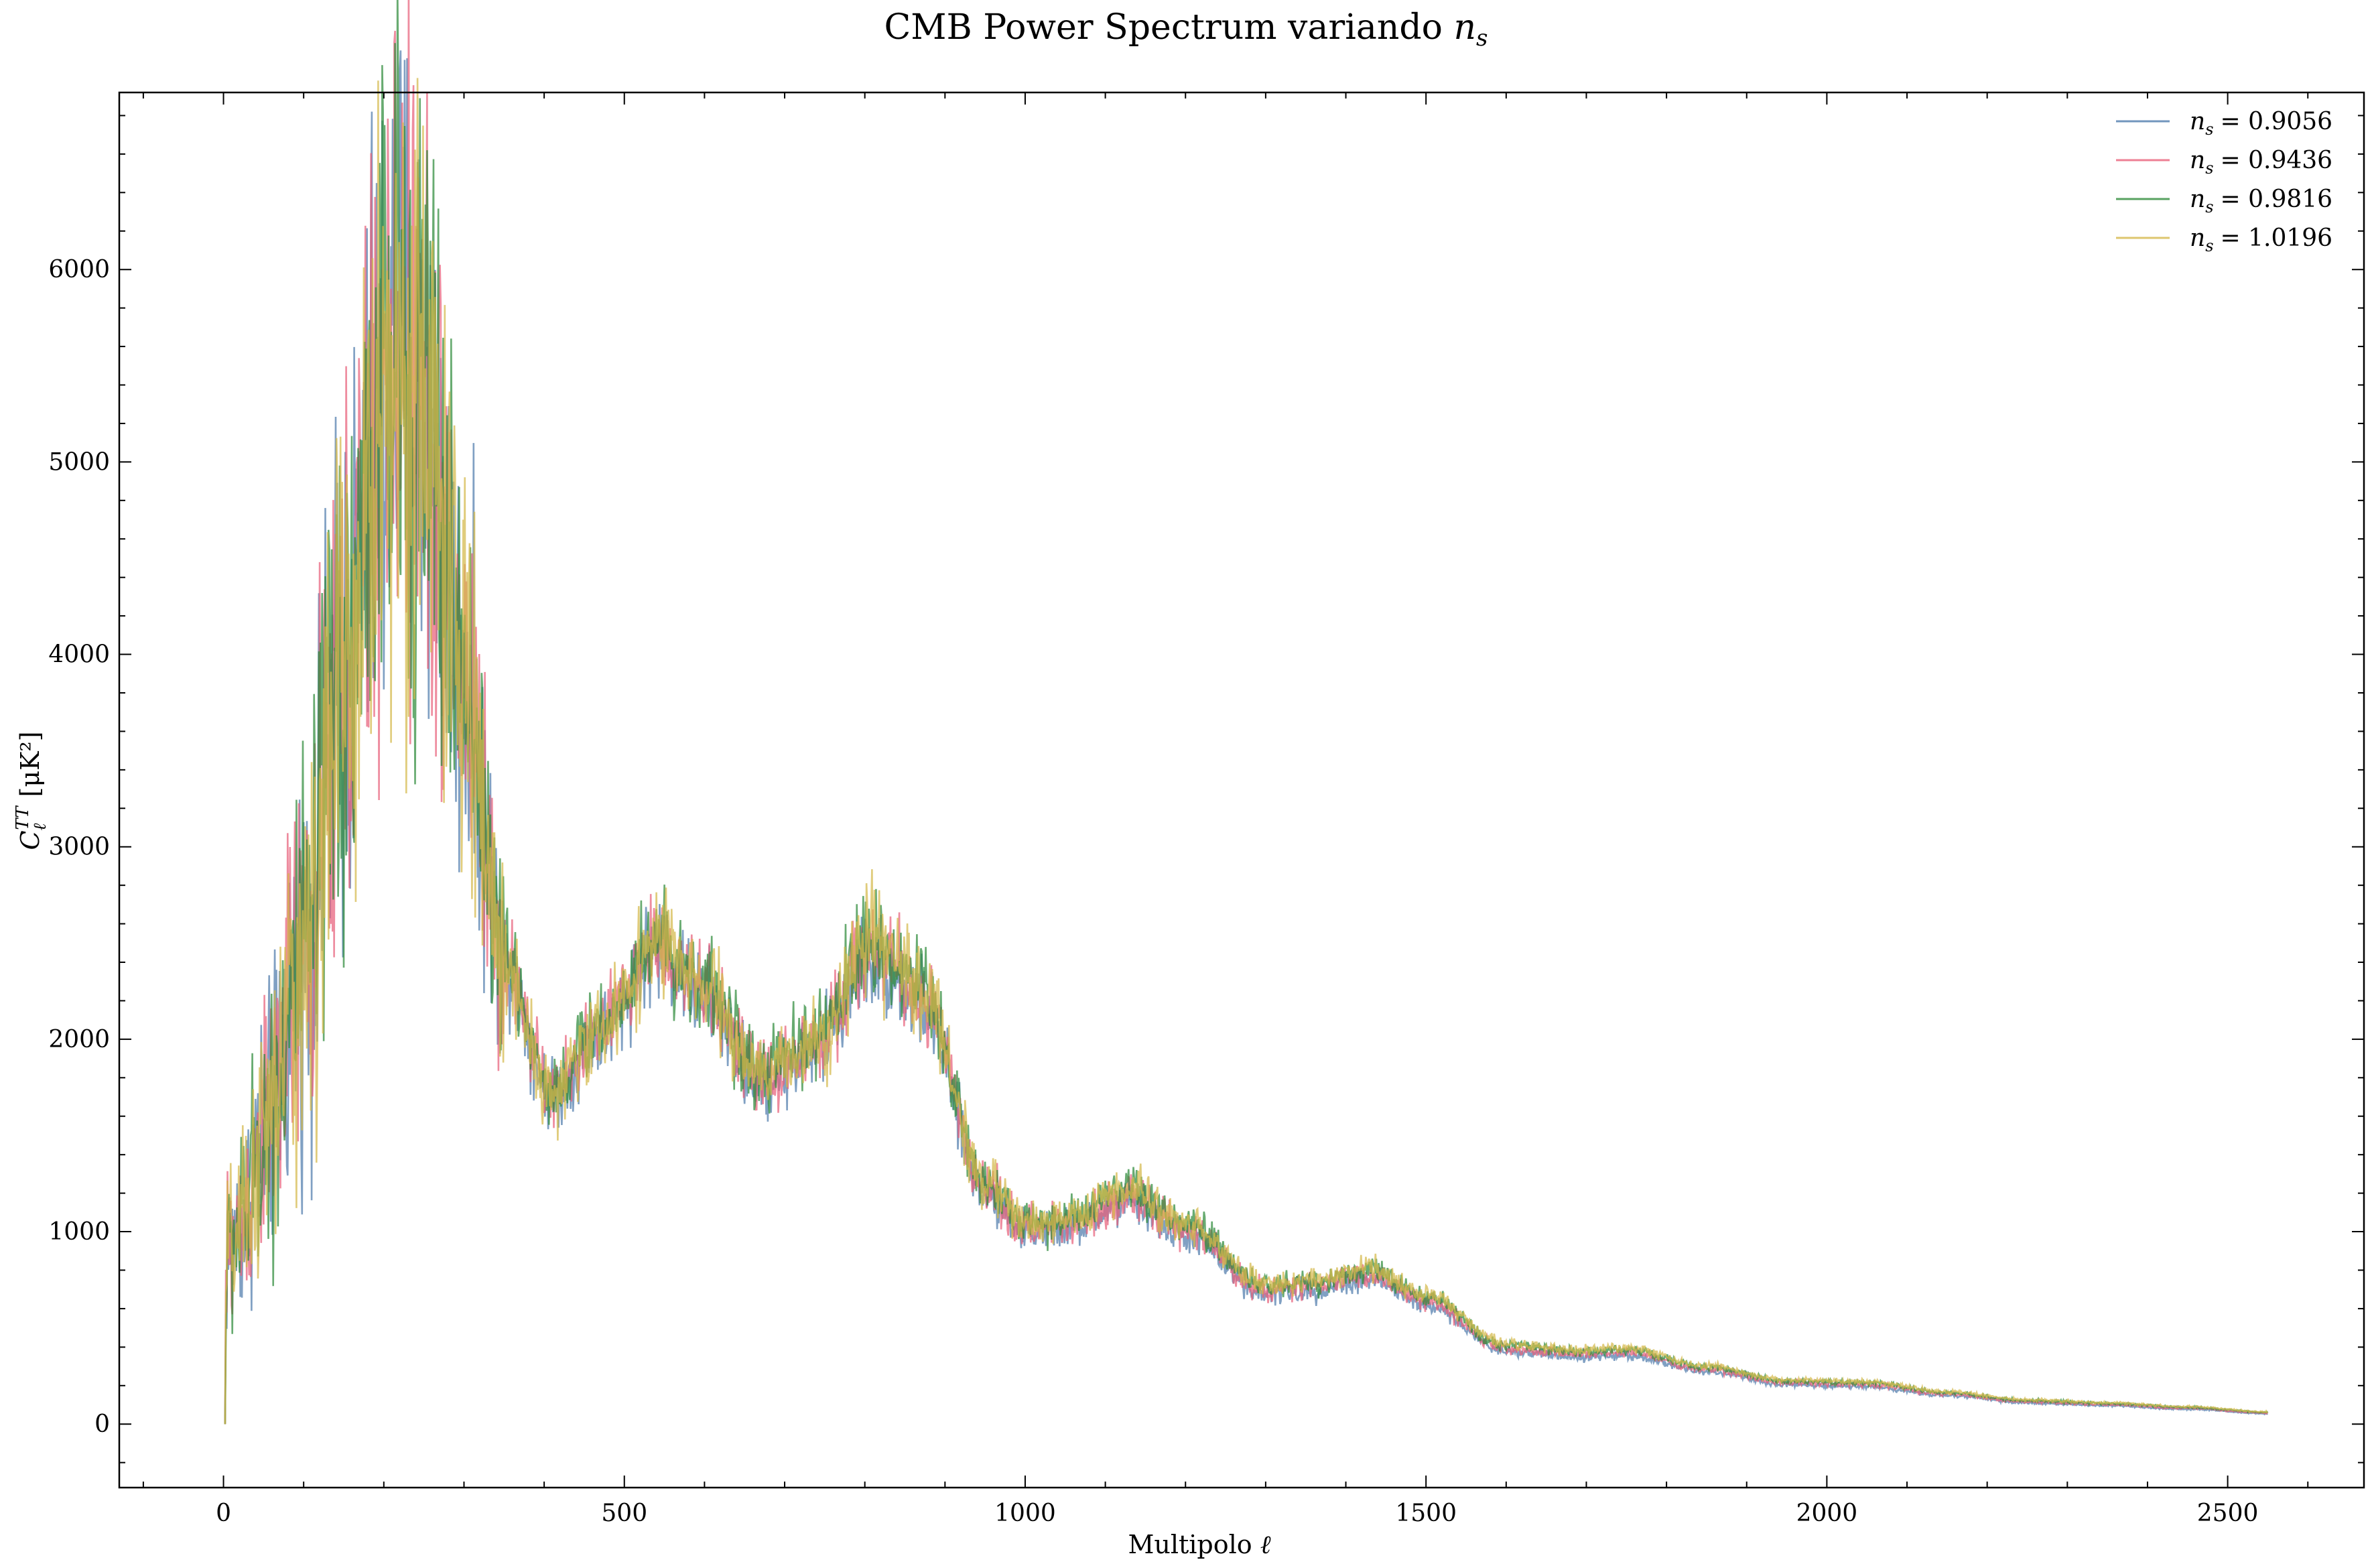 The height and width of the screenshot is (1568, 2372). I want to click on chart-title: CMB Power Spectrum variando ns, so click(1186, 29).